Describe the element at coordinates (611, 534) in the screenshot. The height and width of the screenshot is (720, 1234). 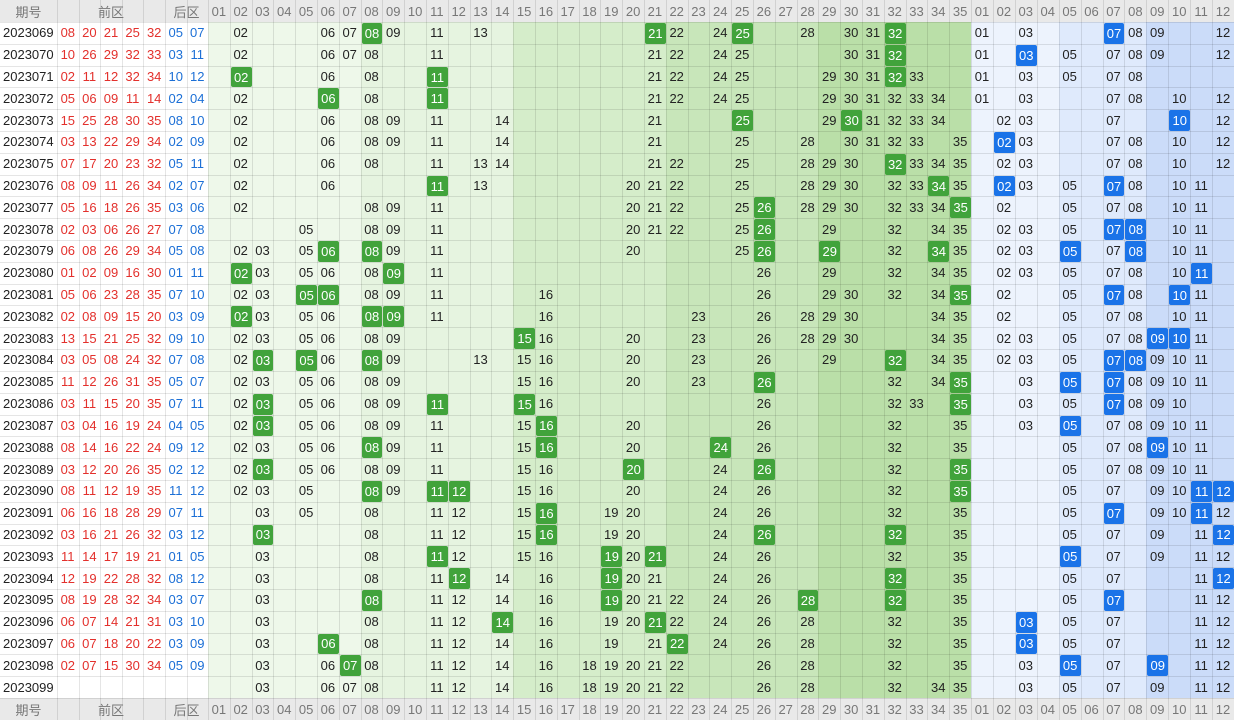
I see `front-mark: 19` at that location.